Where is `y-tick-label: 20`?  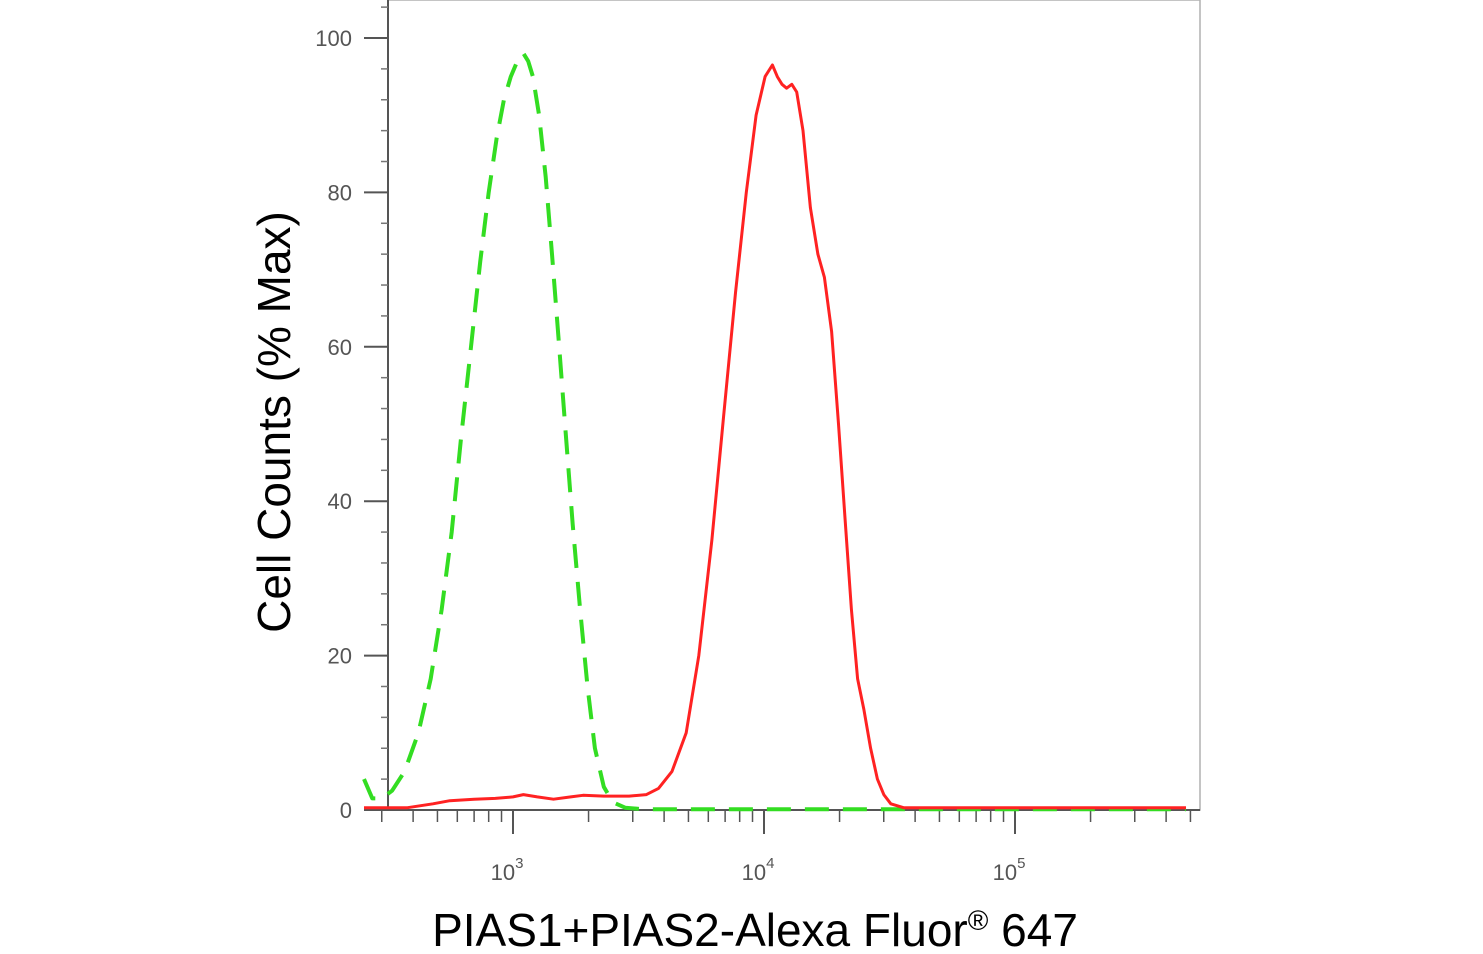
y-tick-label: 20 is located at coordinates (340, 656).